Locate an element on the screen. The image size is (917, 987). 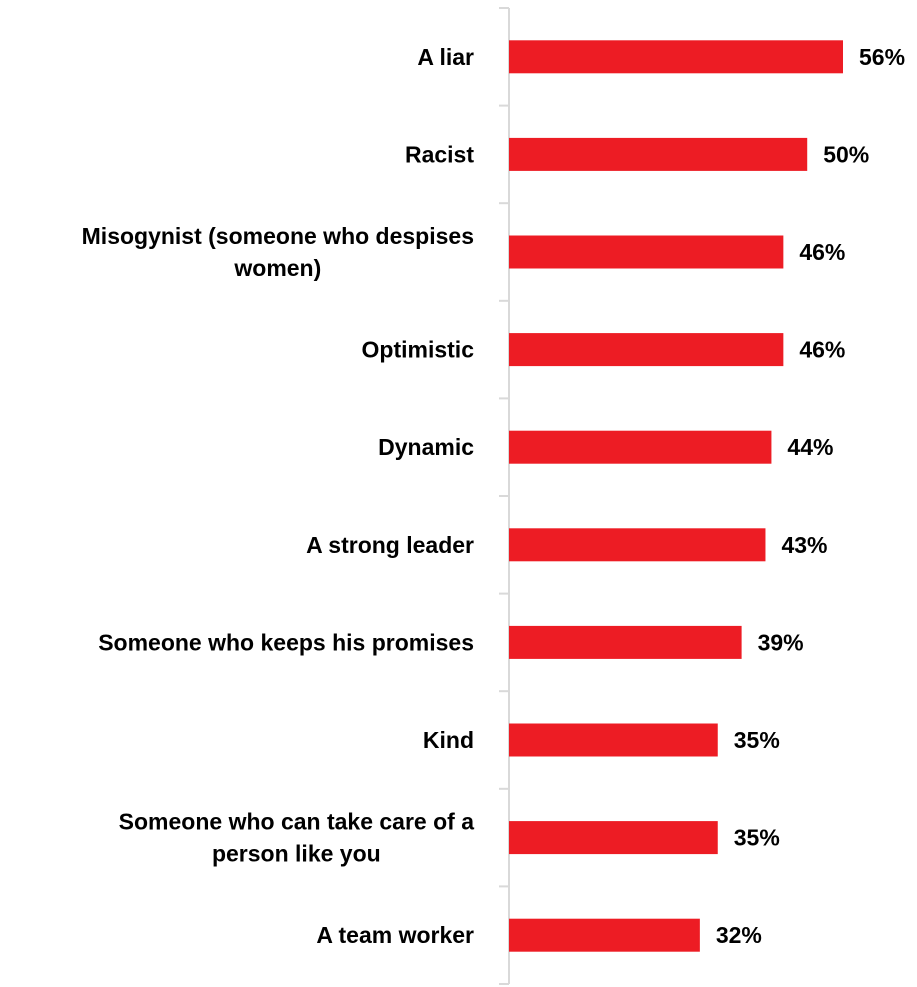
category-label-line: person like you is located at coordinates (296, 854).